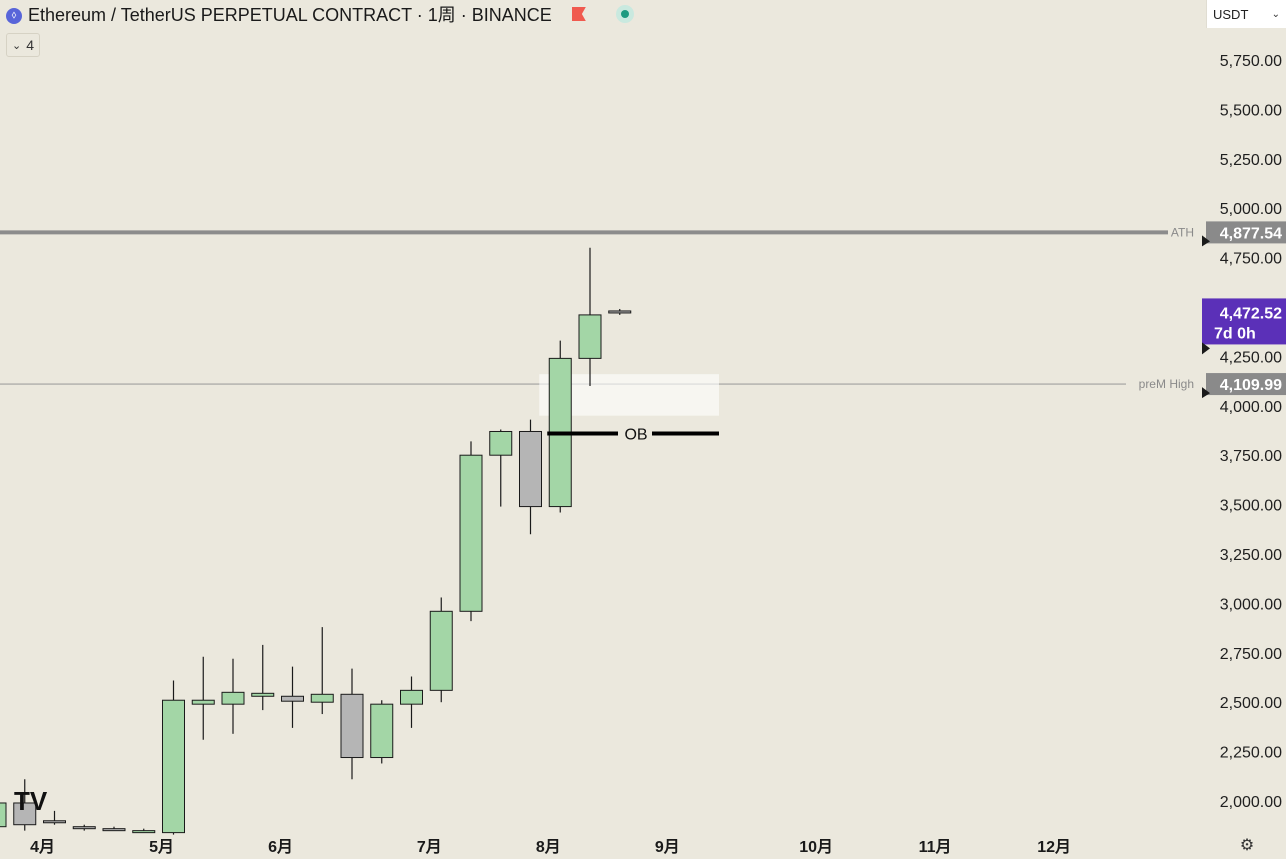  Describe the element at coordinates (1166, 384) in the screenshot. I see `level-name: preM High` at that location.